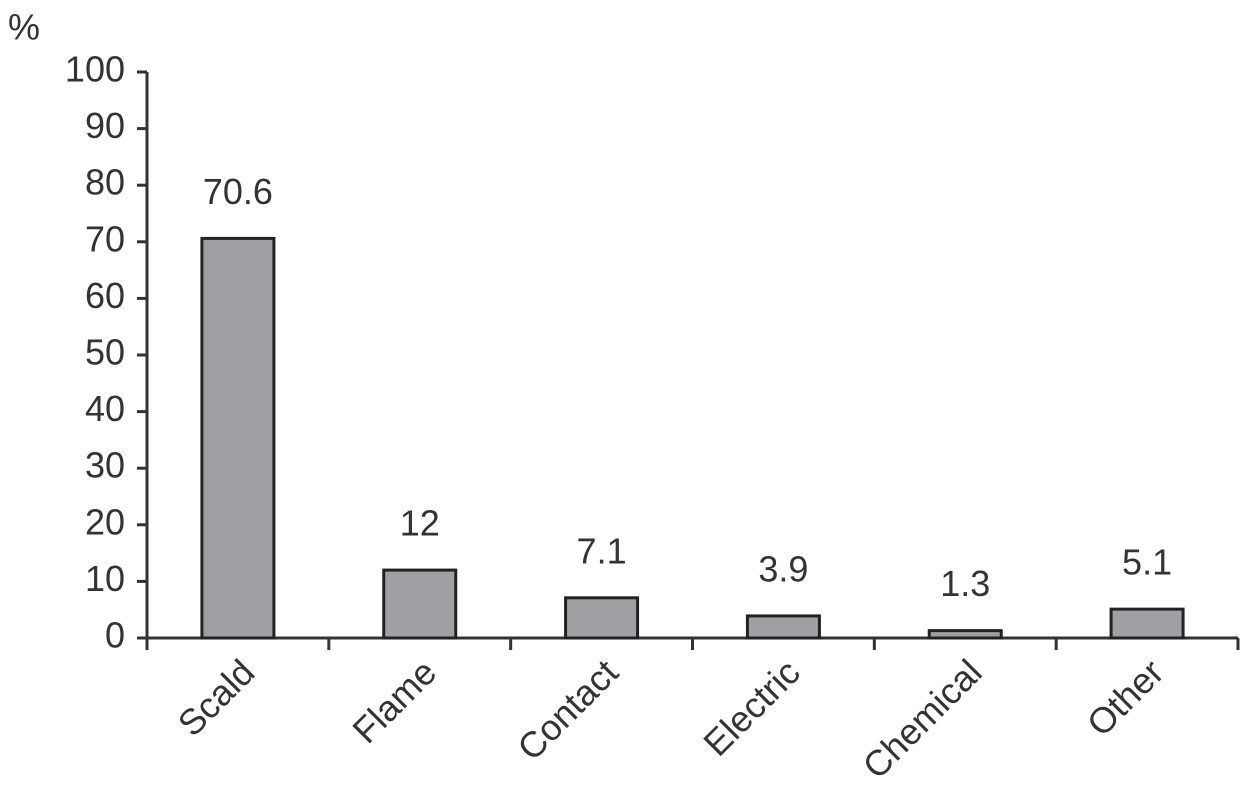  I want to click on value-label: 3.9, so click(783, 568).